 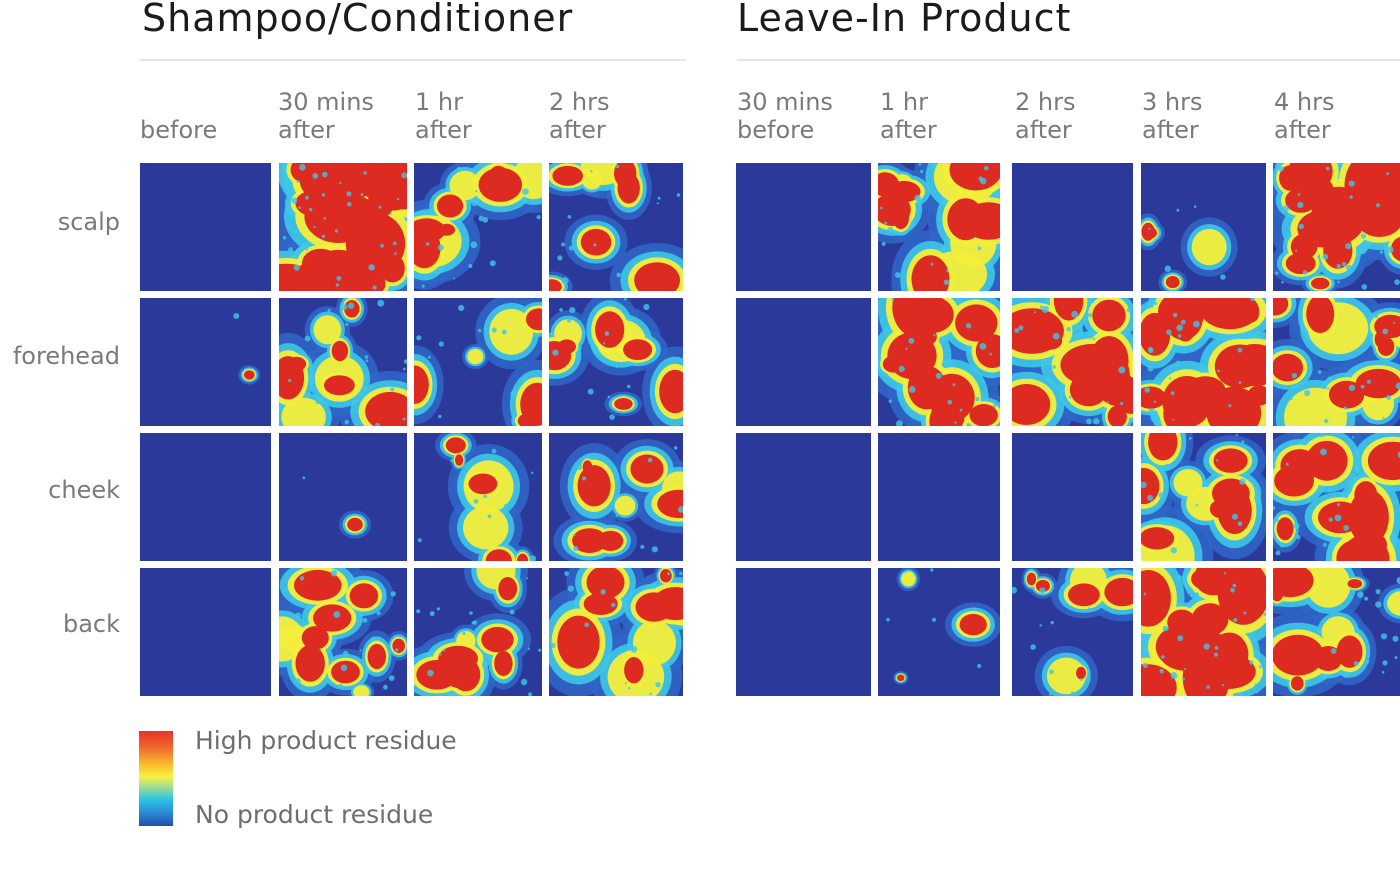 I want to click on row-label: forehead, so click(x=66, y=356).